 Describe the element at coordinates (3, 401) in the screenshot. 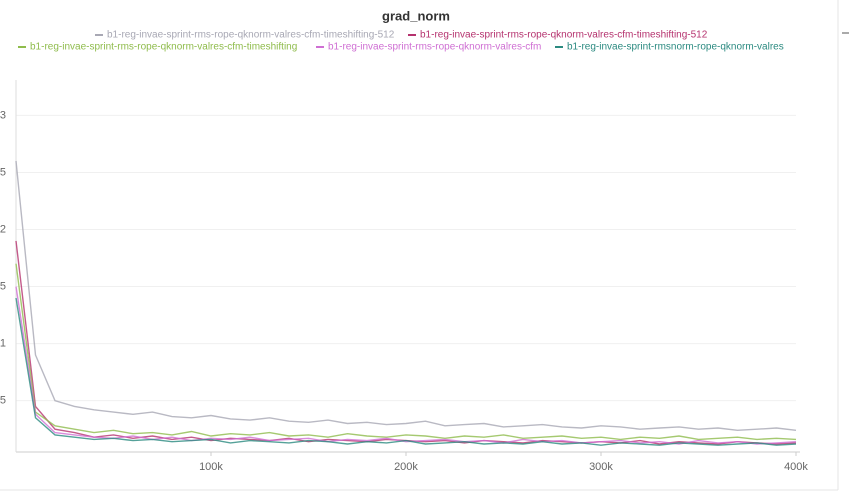

I see `y-tick-label: 0.5` at that location.